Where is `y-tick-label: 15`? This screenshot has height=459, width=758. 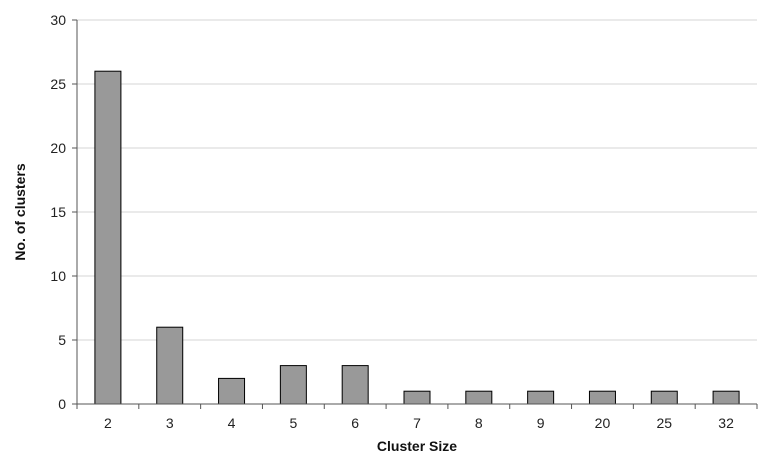
y-tick-label: 15 is located at coordinates (58, 212).